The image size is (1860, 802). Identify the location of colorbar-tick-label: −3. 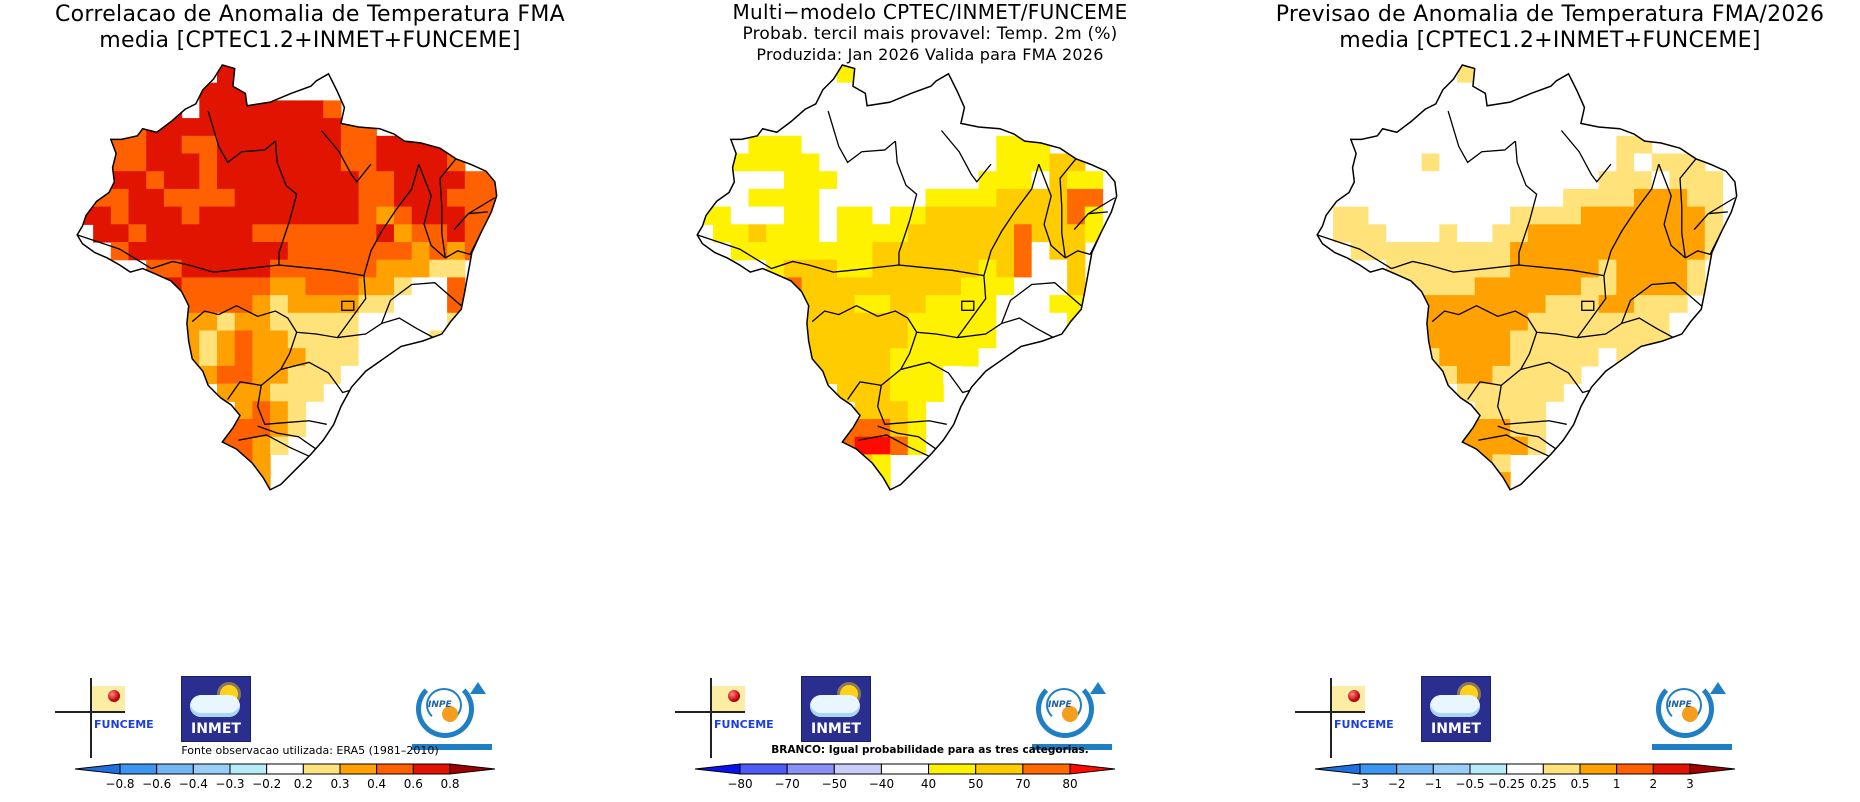
(1360, 784).